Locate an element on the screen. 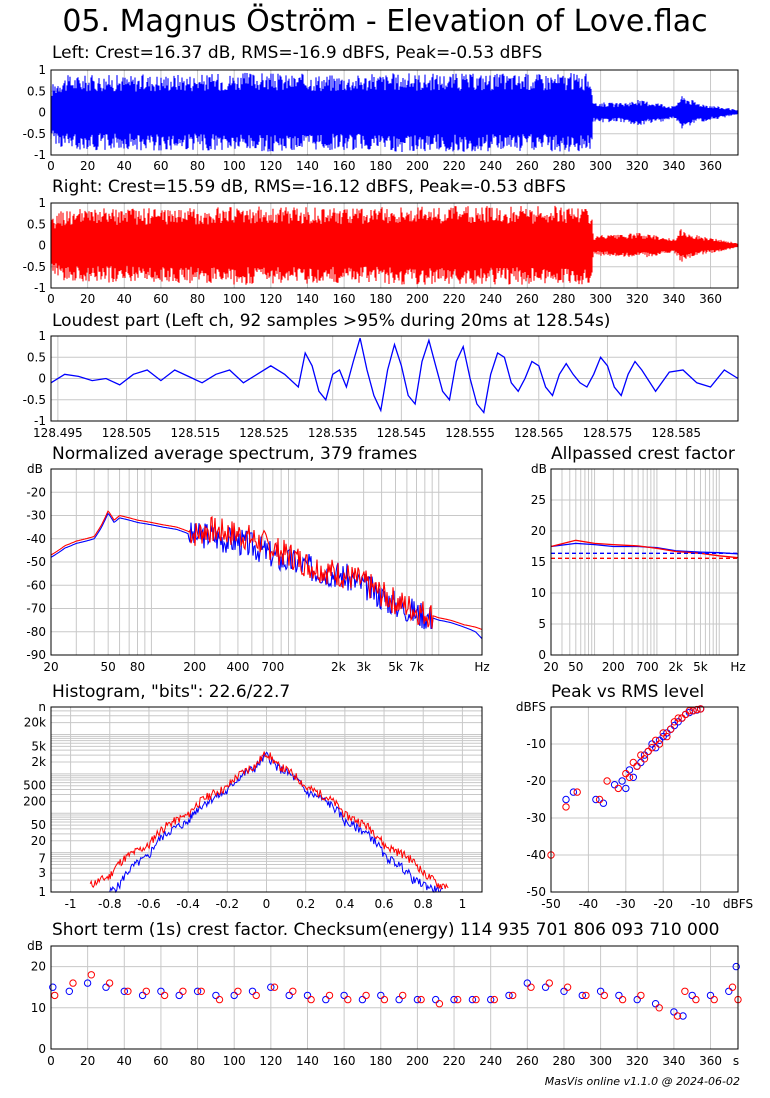 Image resolution: width=770 pixels, height=1098 pixels. average-spectrum-x-tick-label: Hz is located at coordinates (481, 667).